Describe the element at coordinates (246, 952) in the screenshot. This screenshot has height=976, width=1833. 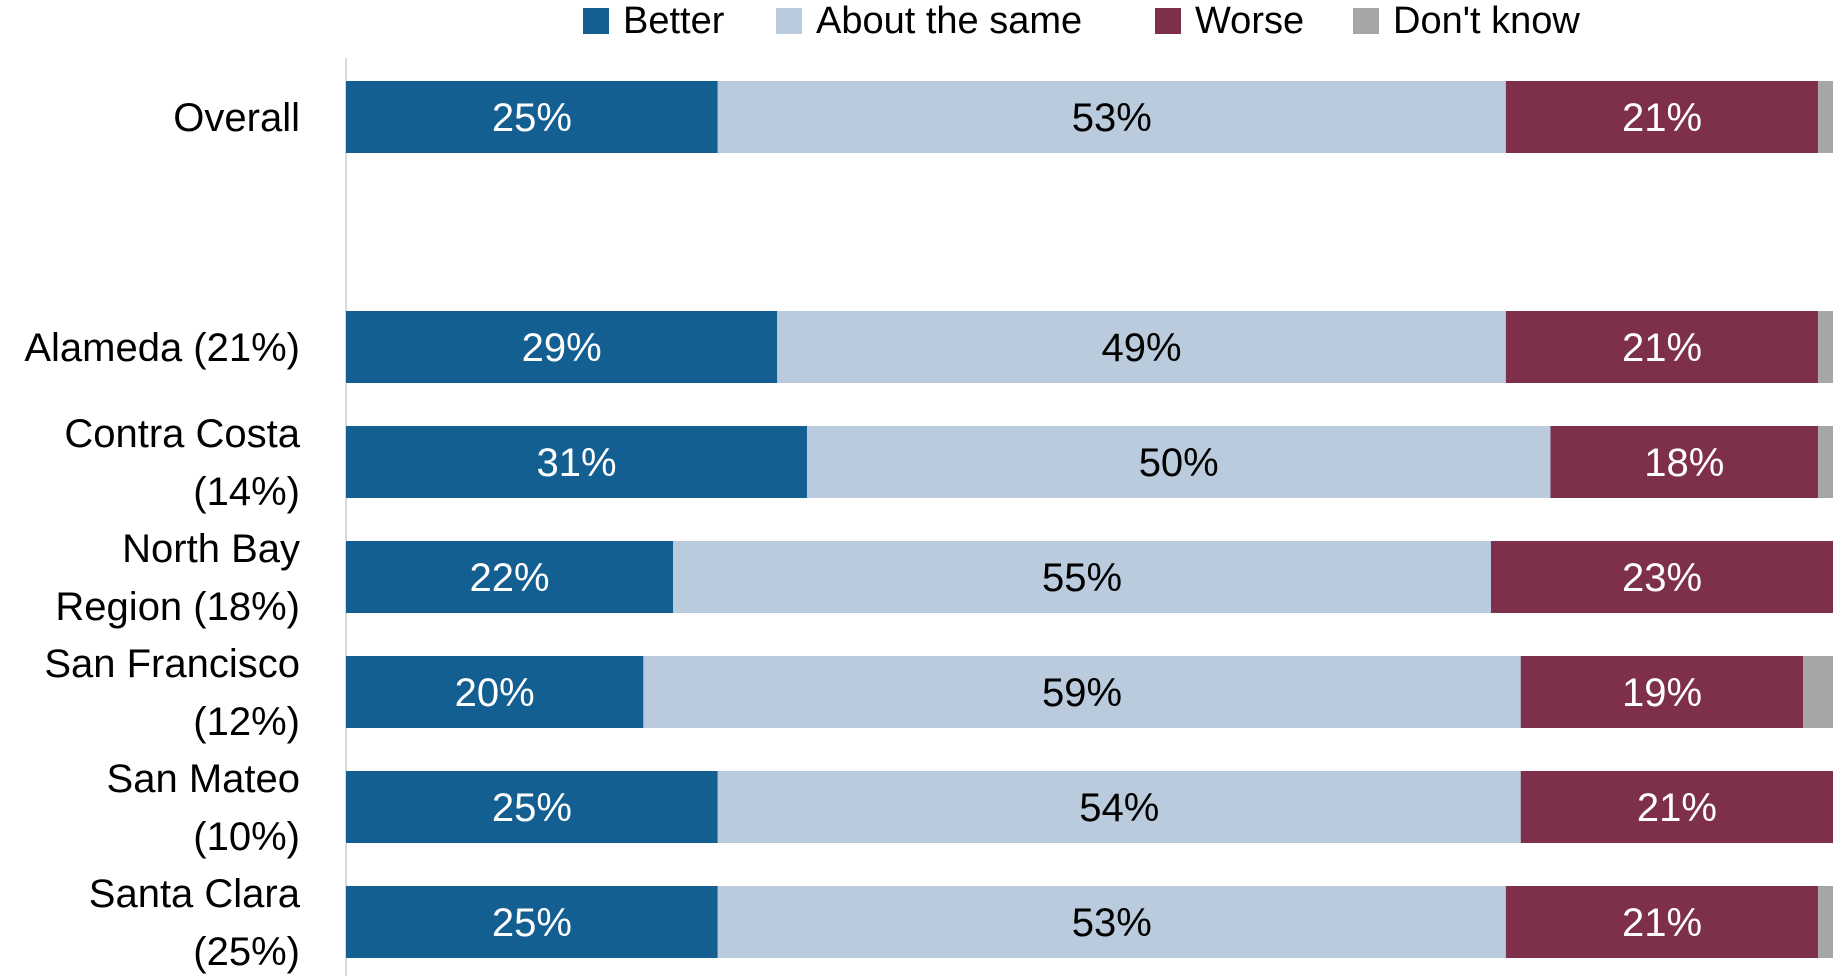
I see `category-label-santa-clara-25-line-2: (25%)` at that location.